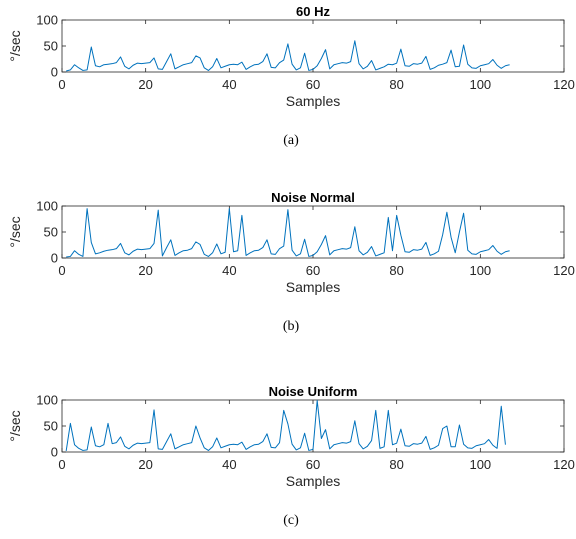 The image size is (576, 539). Describe the element at coordinates (313, 11) in the screenshot. I see `chart-title: 60 Hz` at that location.